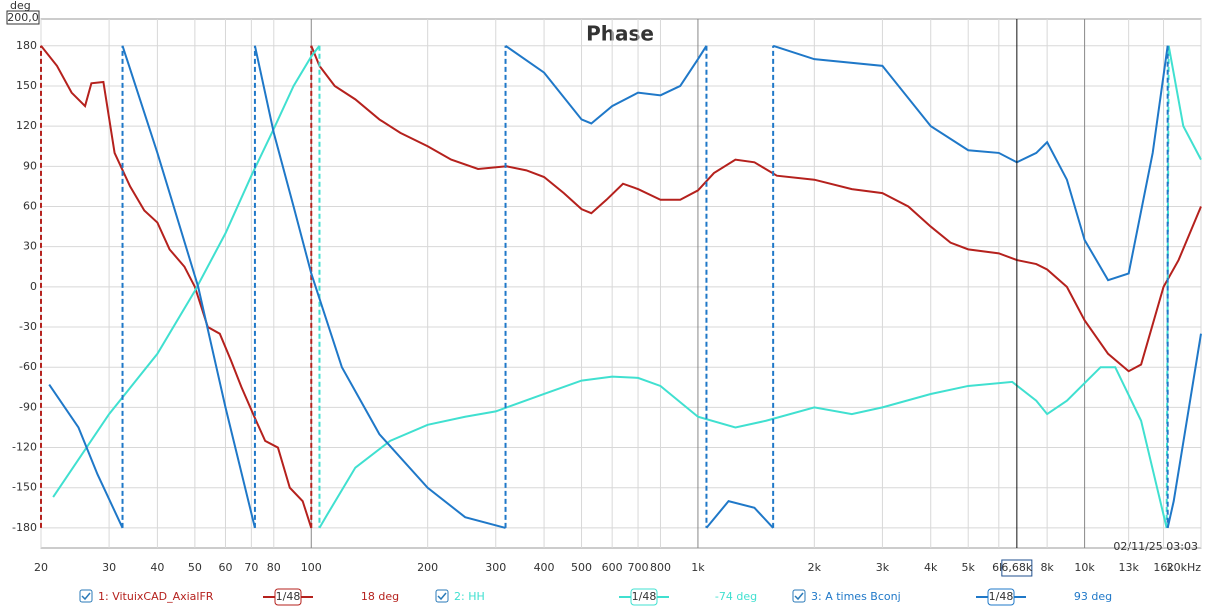 The height and width of the screenshot is (608, 1221). What do you see at coordinates (30, 246) in the screenshot?
I see `y-tick-label: 30` at bounding box center [30, 246].